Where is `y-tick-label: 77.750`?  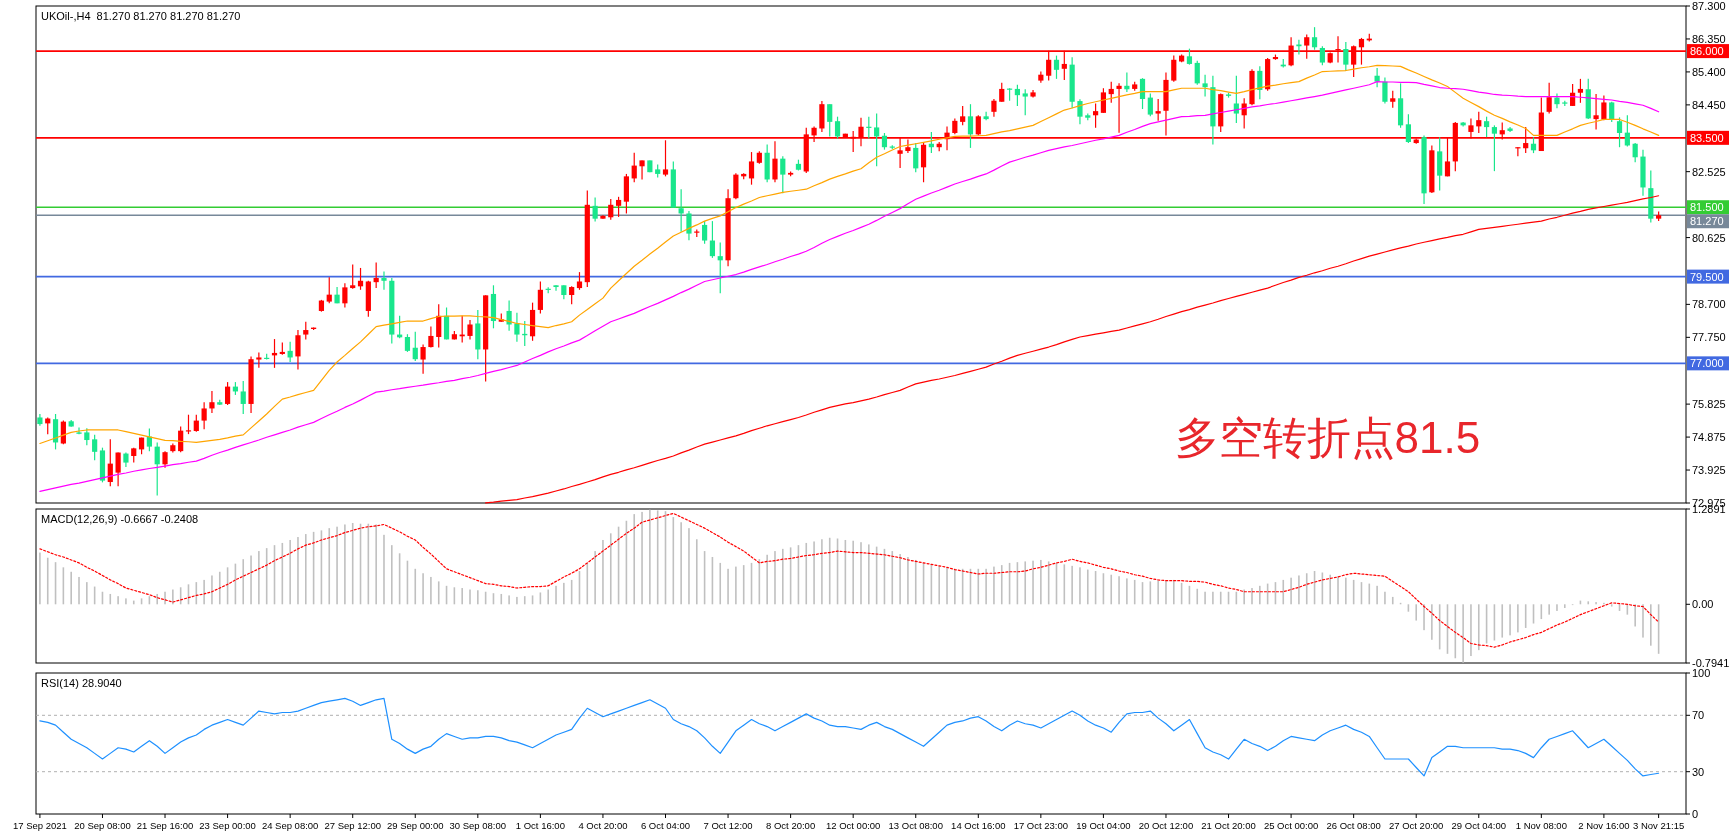
y-tick-label: 77.750 is located at coordinates (1709, 337).